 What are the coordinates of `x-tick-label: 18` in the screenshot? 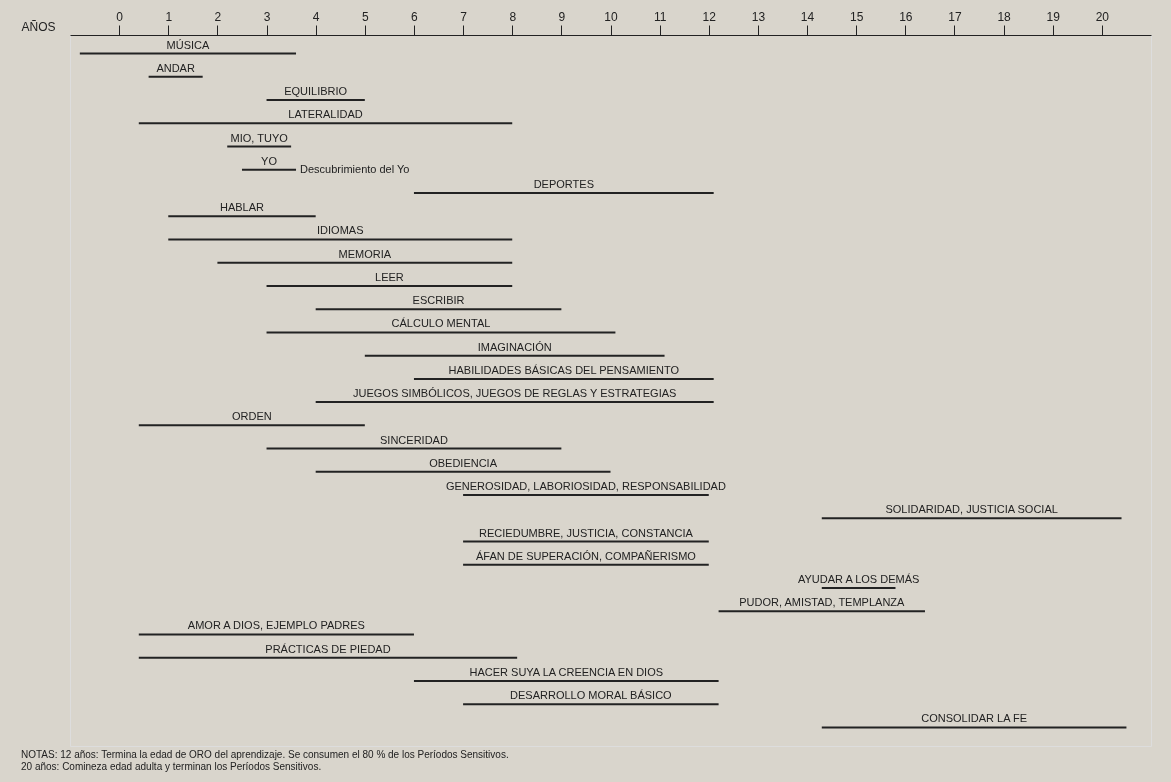 It's located at (1004, 16).